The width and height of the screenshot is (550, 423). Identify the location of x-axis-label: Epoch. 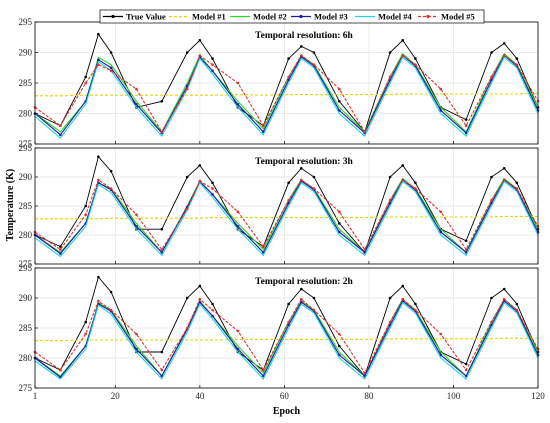
(287, 411).